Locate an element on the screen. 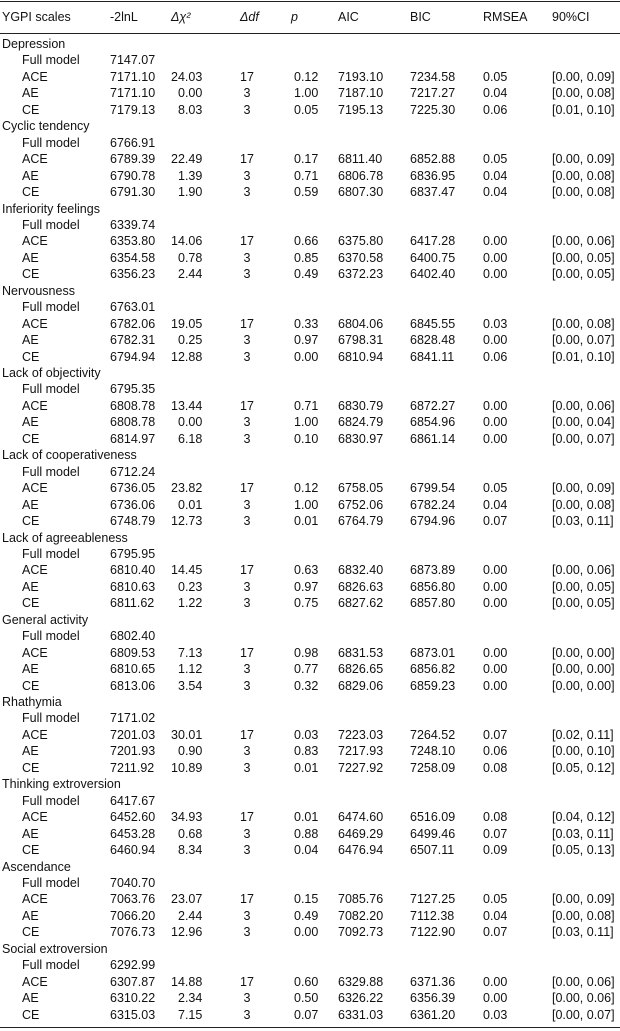 This screenshot has width=620, height=1031. value-cell: 1.12 is located at coordinates (190, 669).